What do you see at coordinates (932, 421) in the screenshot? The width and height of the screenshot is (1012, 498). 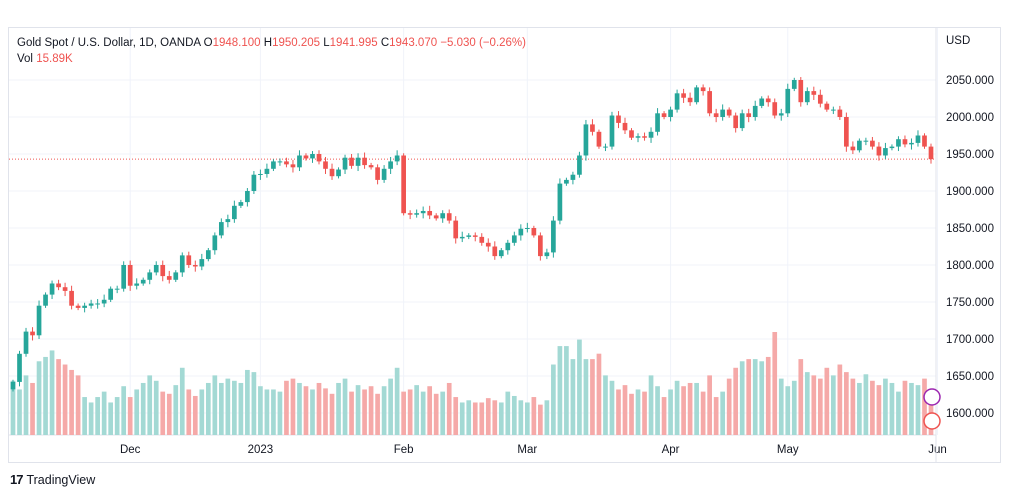 I see `news-marker-icon` at bounding box center [932, 421].